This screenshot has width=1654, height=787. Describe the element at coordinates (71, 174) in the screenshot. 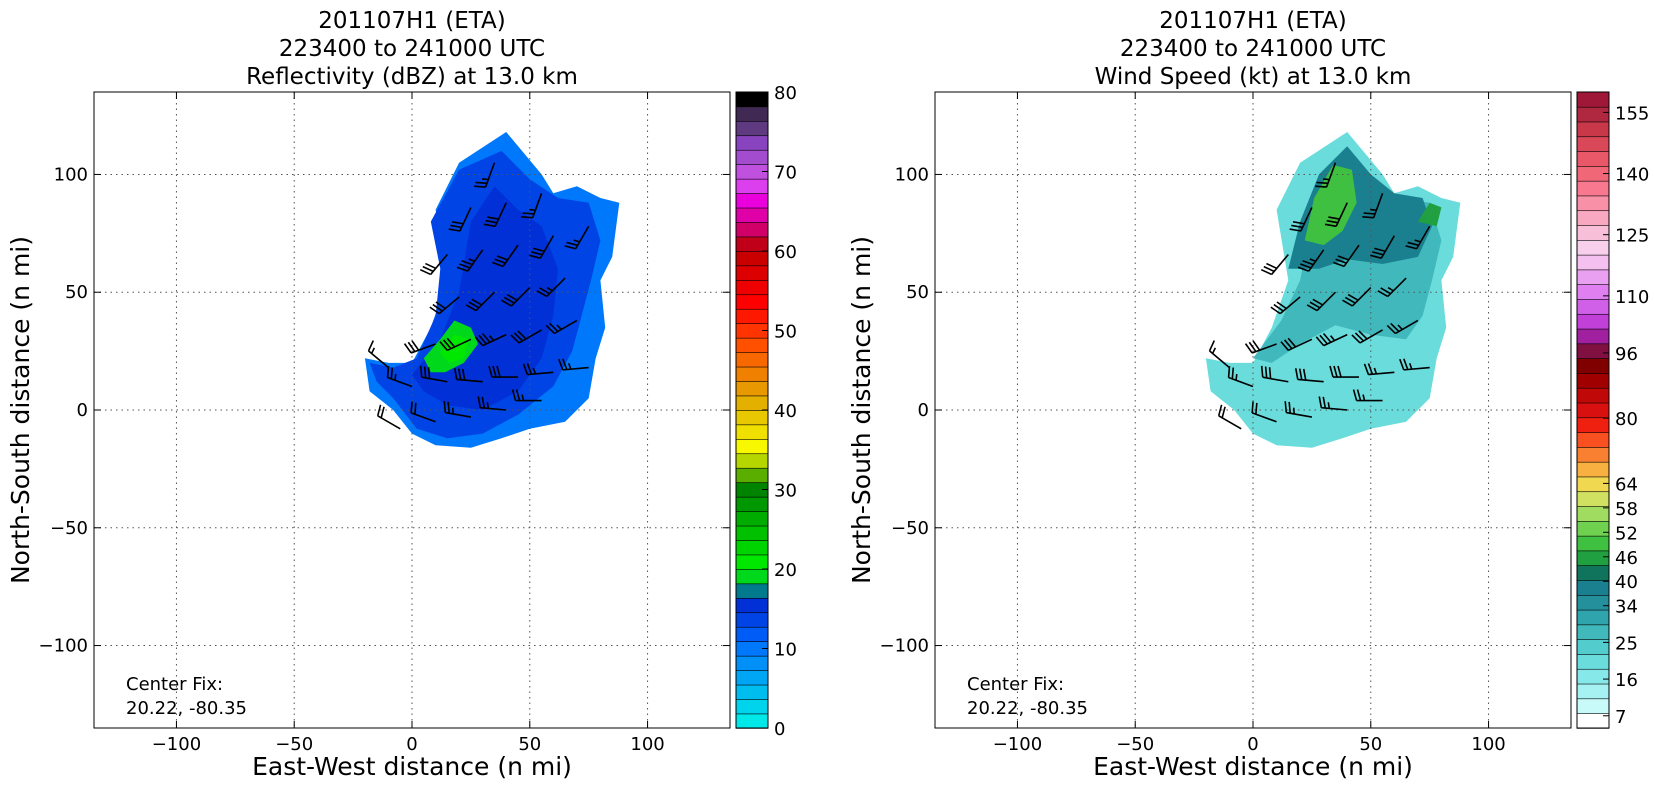

I see `y-tick-label: 100` at that location.